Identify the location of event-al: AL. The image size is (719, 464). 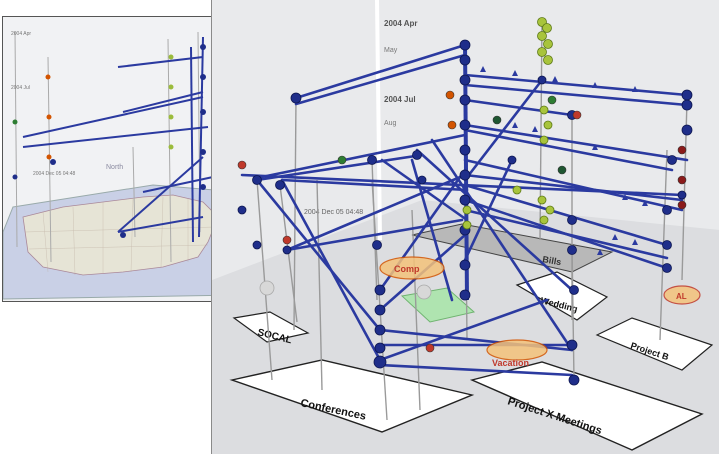
(682, 295).